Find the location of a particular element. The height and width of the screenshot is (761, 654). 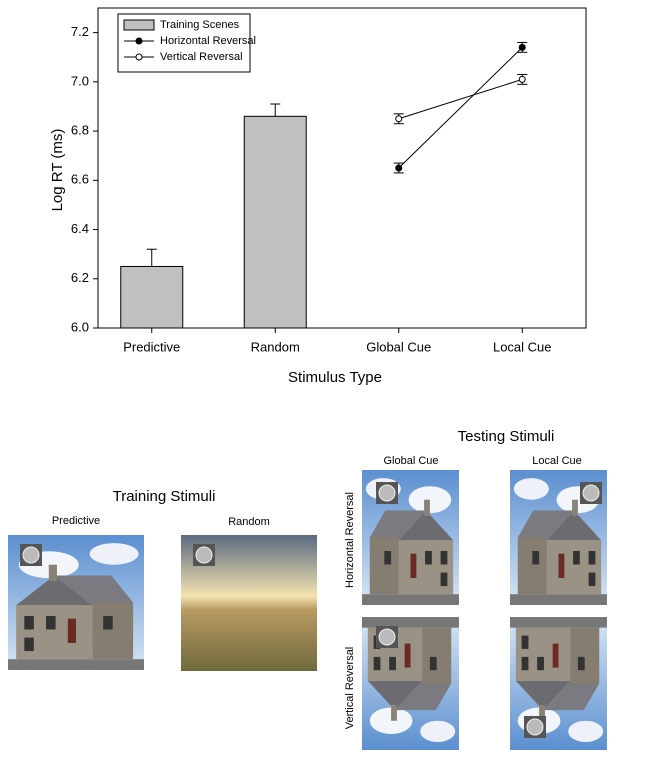

legend-swatch is located at coordinates (139, 25).